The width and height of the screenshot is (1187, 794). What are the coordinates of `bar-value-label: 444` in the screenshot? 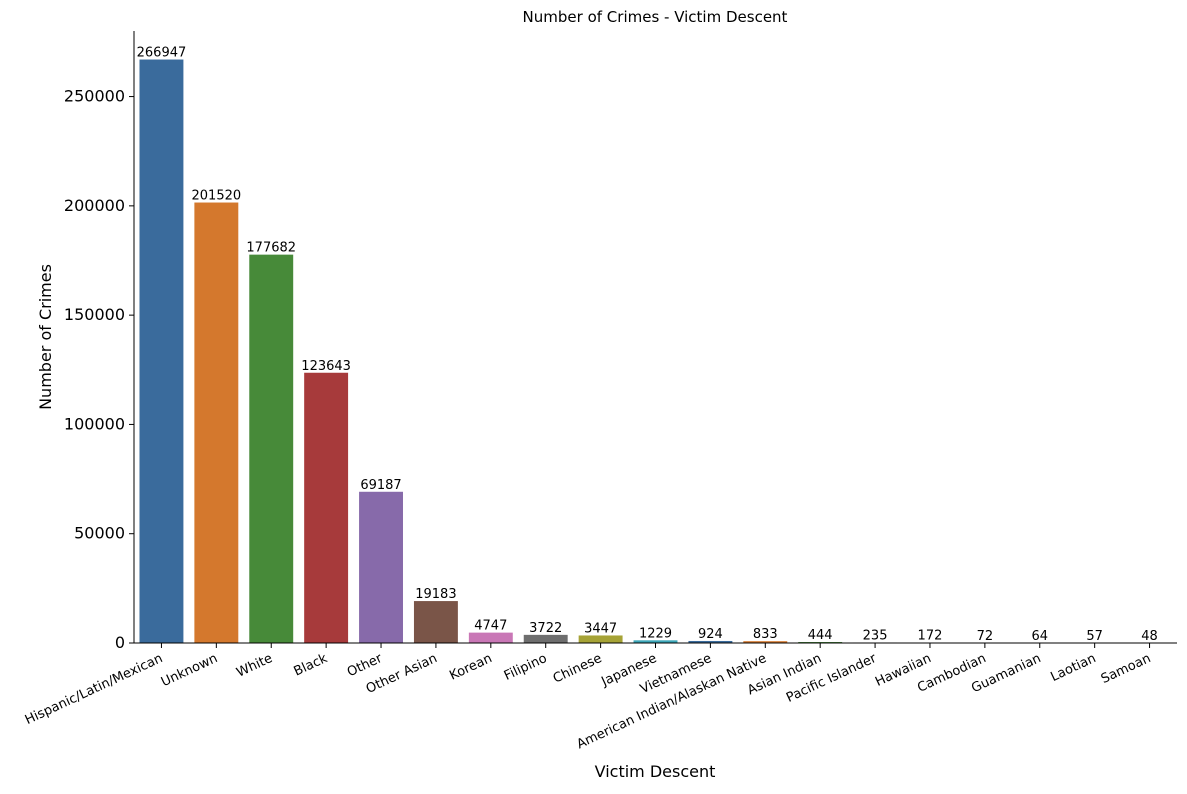 It's located at (820, 635).